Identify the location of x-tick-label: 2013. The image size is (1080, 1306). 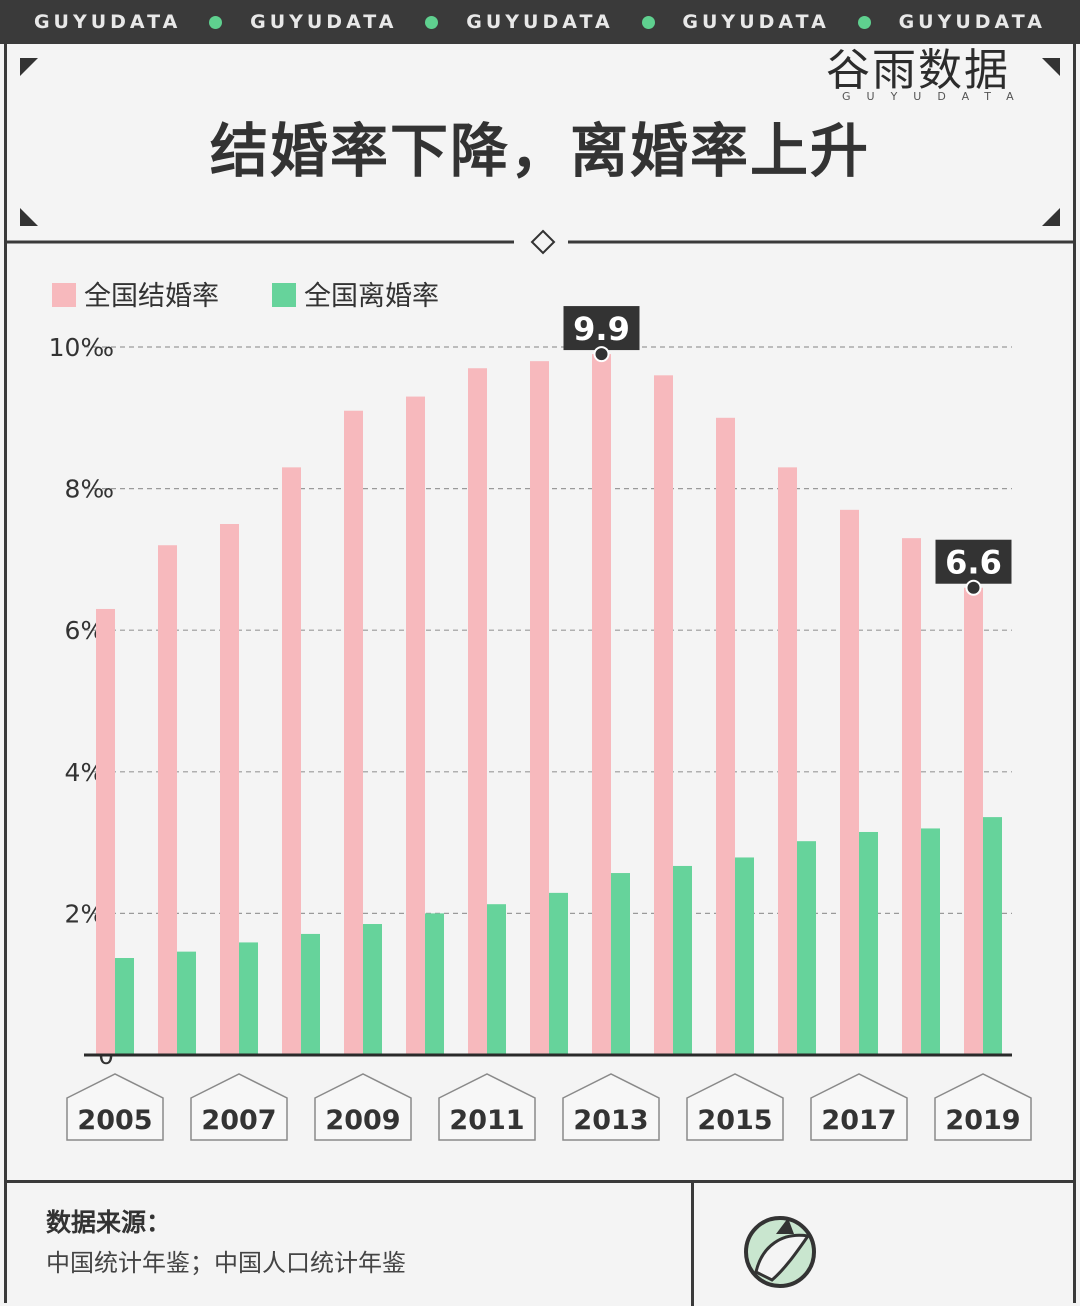
(610, 1120).